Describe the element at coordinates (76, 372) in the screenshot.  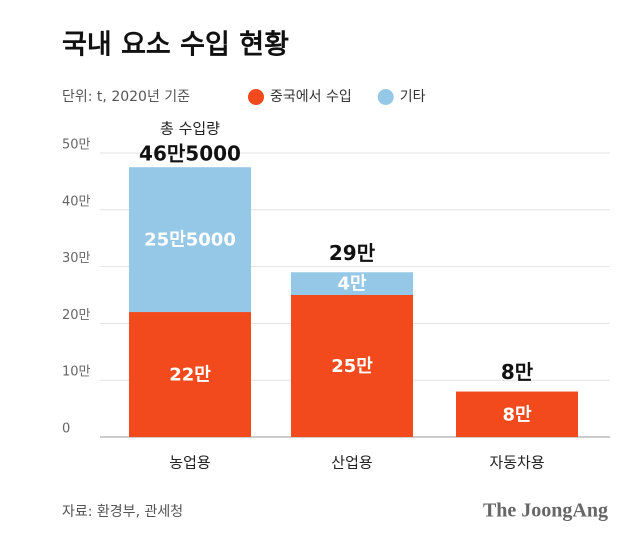
I see `y-tick-label: 10만` at that location.